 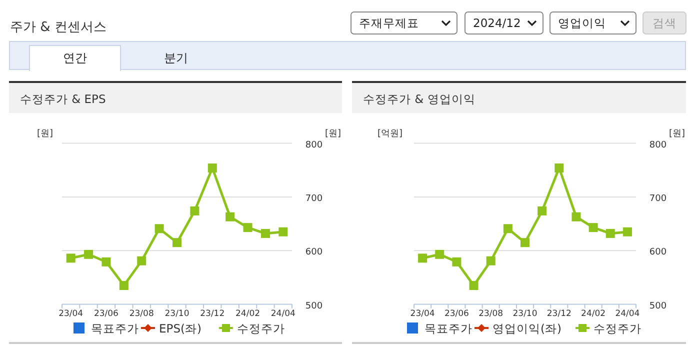 What do you see at coordinates (180, 329) in the screenshot?
I see `legend-label: EPS(좌)` at bounding box center [180, 329].